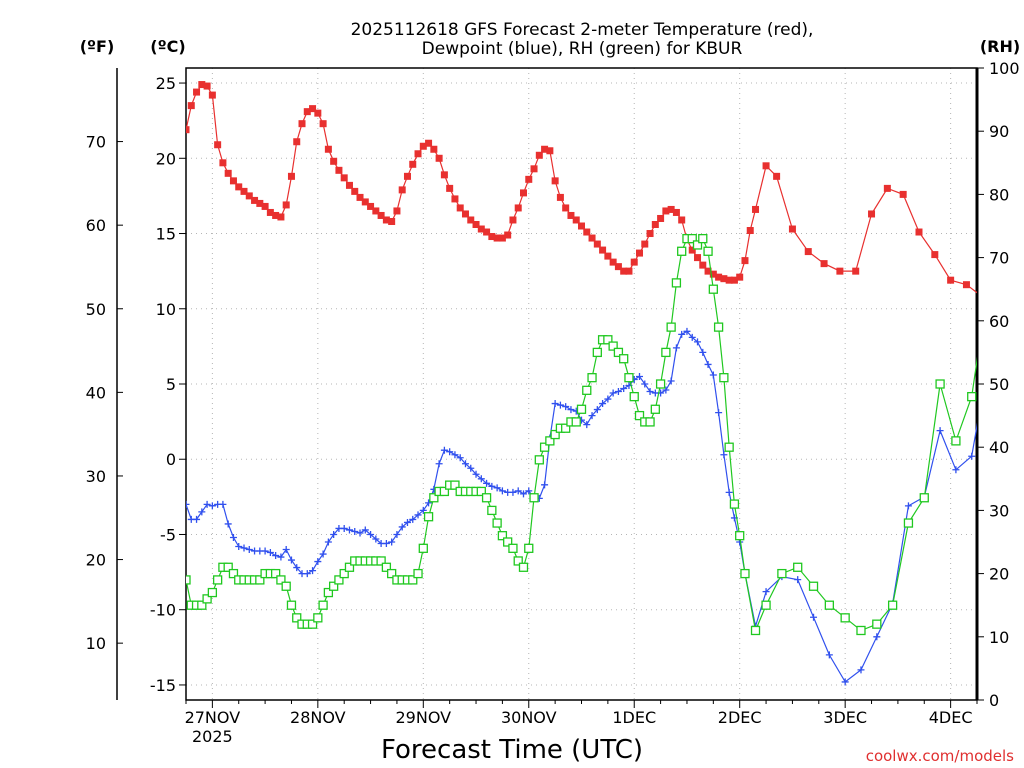 Image resolution: width=1024 pixels, height=768 pixels. Describe the element at coordinates (999, 574) in the screenshot. I see `rh-tick-label: 20` at that location.